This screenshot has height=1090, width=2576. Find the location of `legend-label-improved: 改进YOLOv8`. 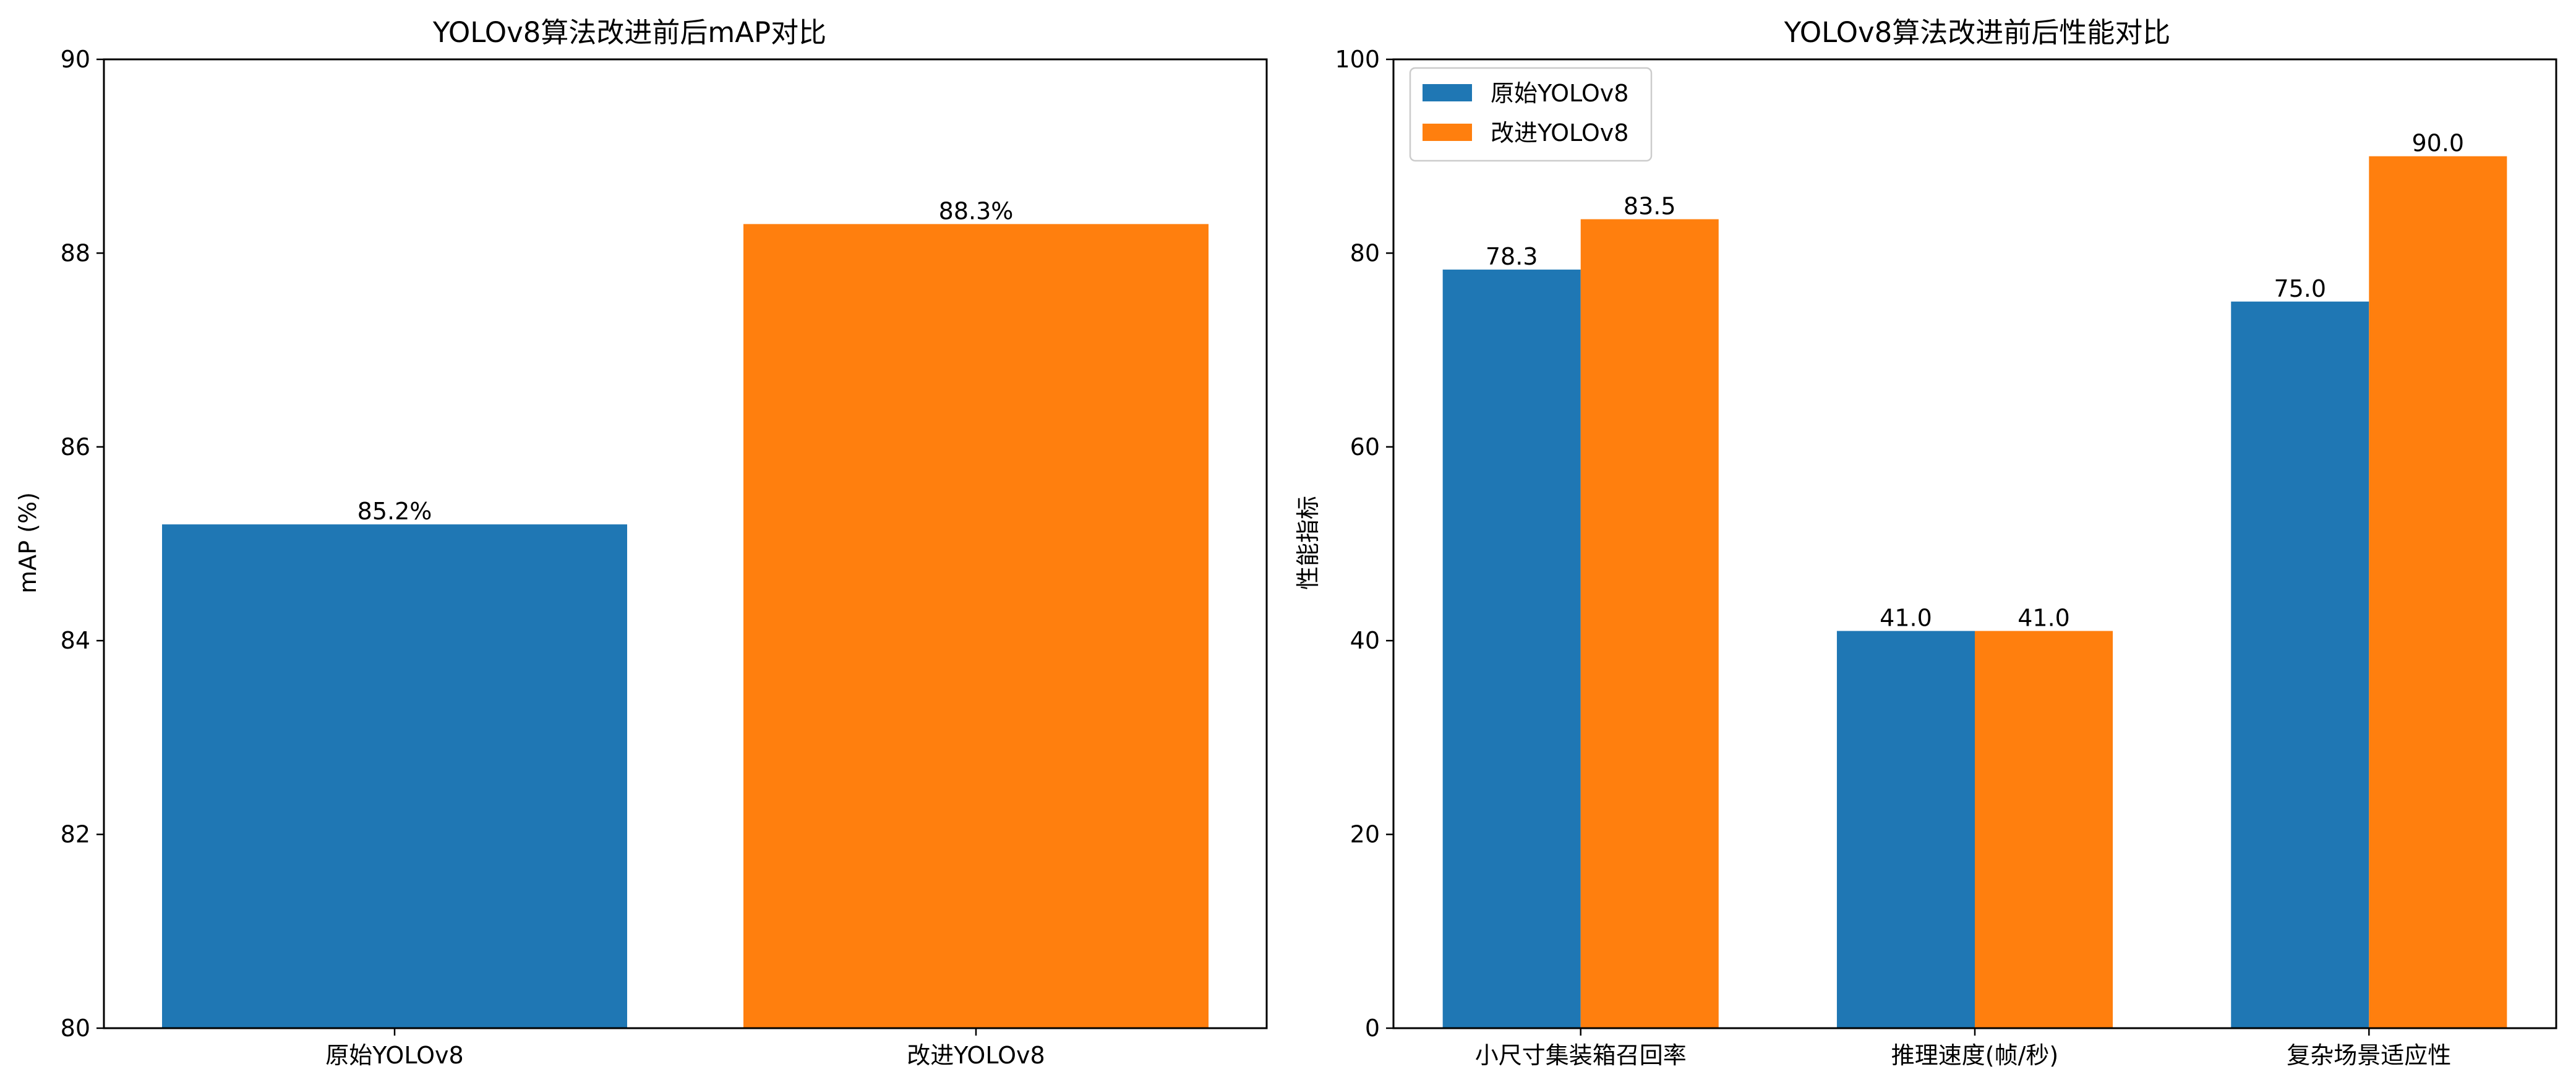

legend-label-improved: 改进YOLOv8 is located at coordinates (1559, 133).